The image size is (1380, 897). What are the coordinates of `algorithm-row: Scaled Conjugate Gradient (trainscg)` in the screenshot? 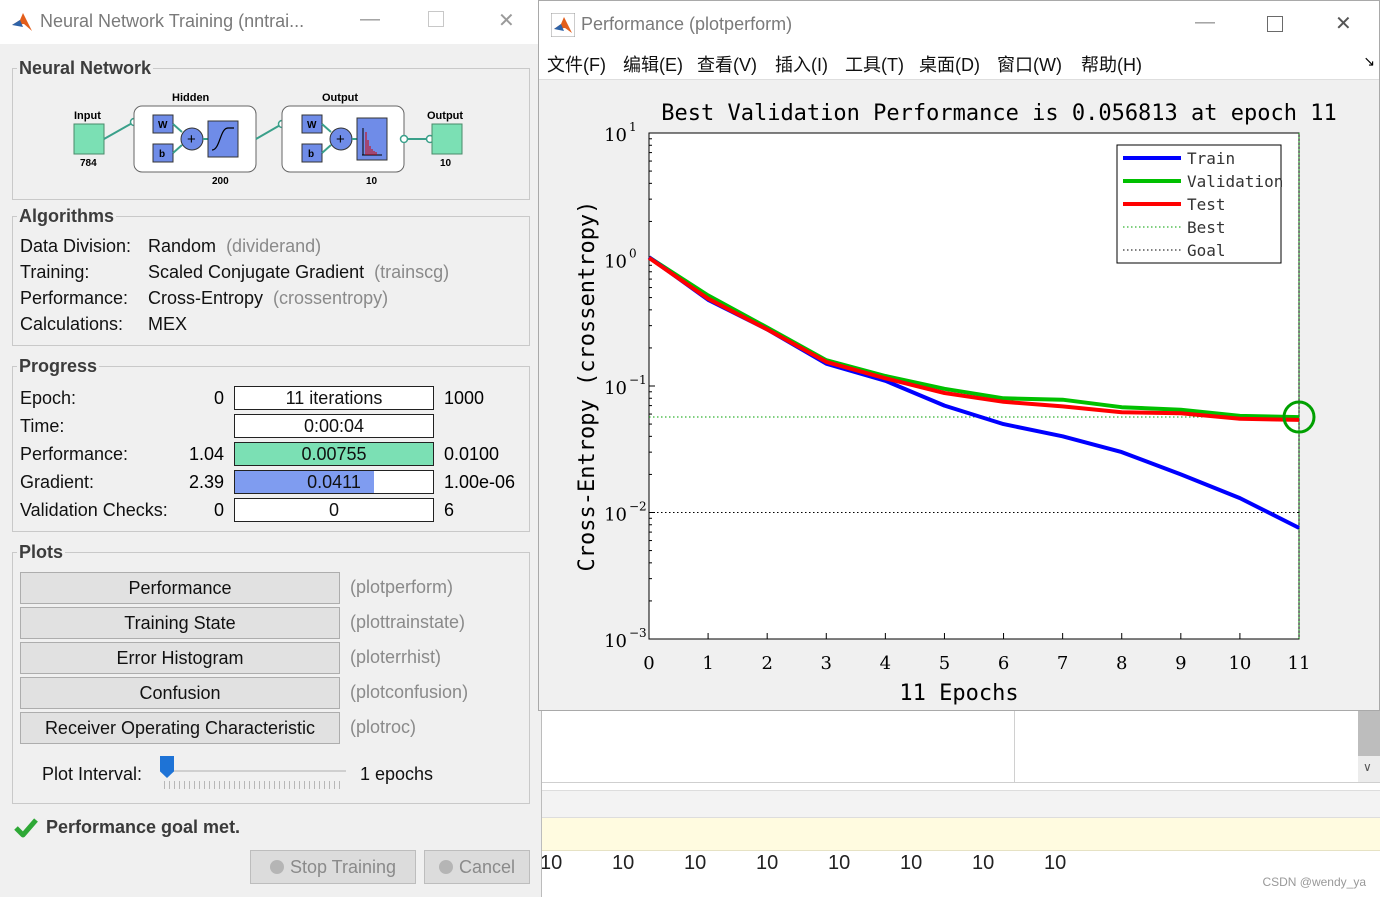 It's located at (298, 272).